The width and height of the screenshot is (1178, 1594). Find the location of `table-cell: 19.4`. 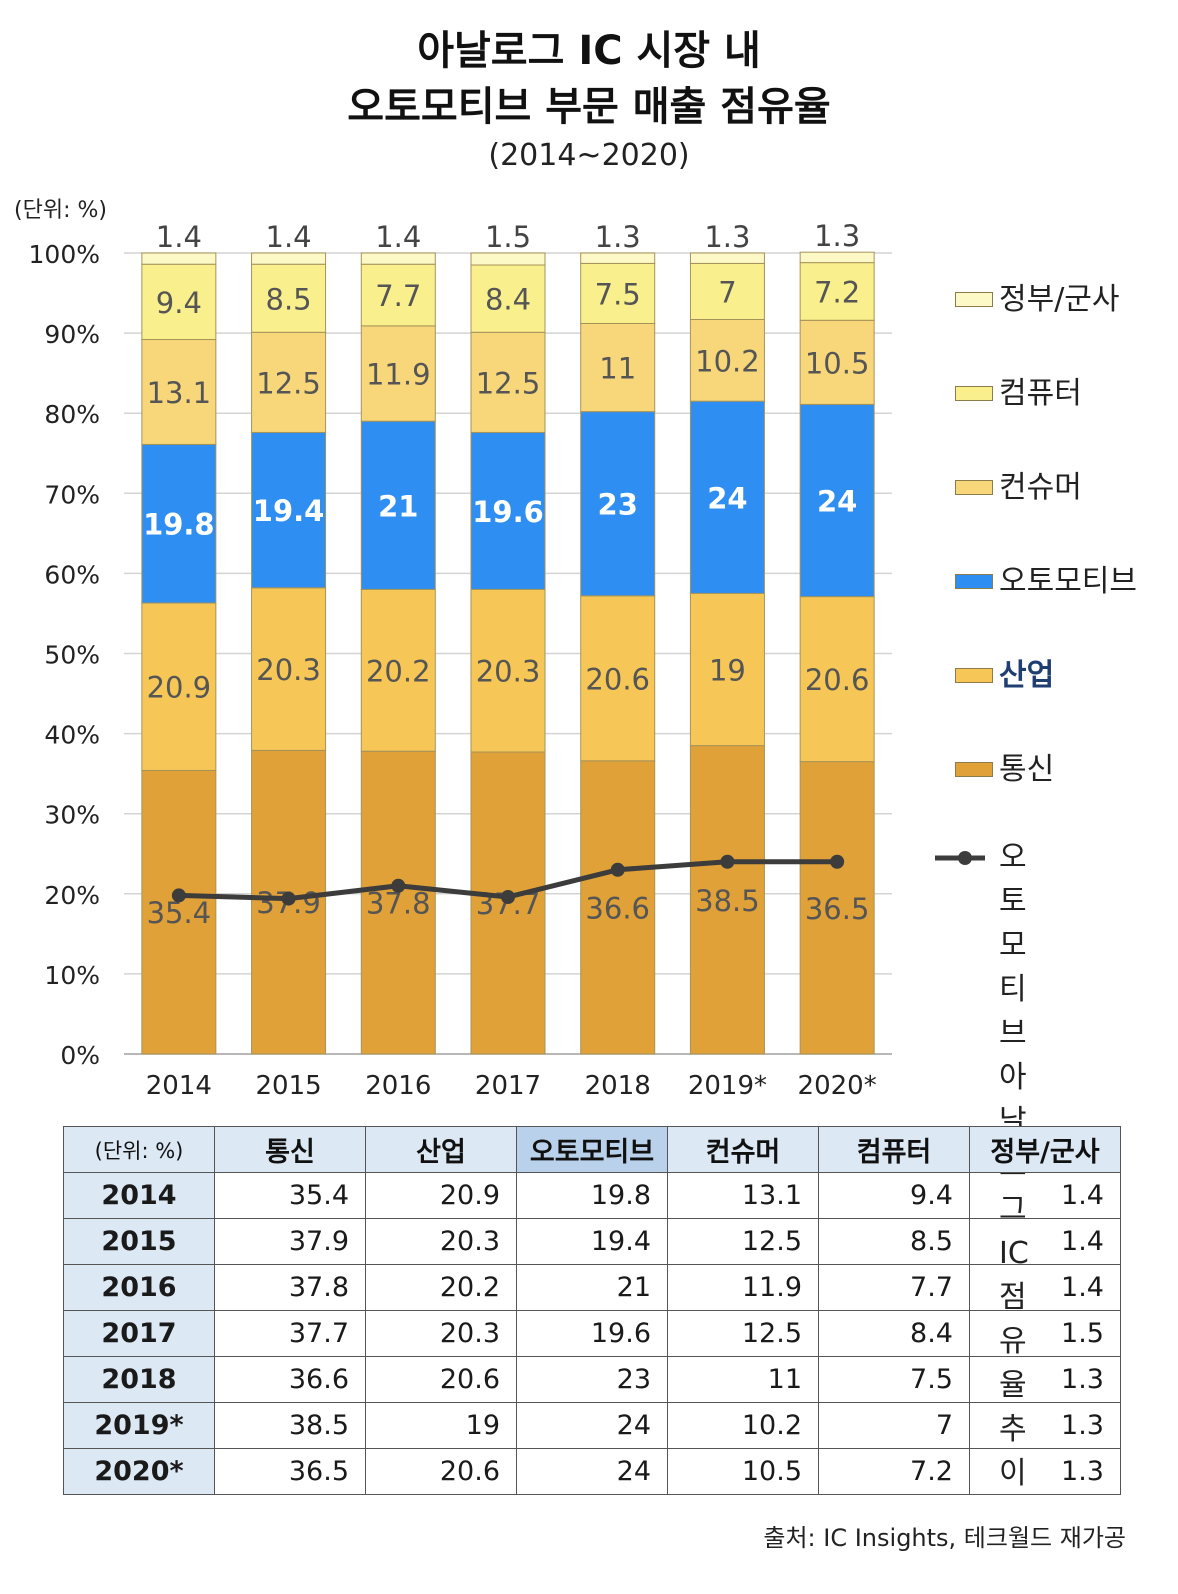

table-cell: 19.4 is located at coordinates (592, 1241).